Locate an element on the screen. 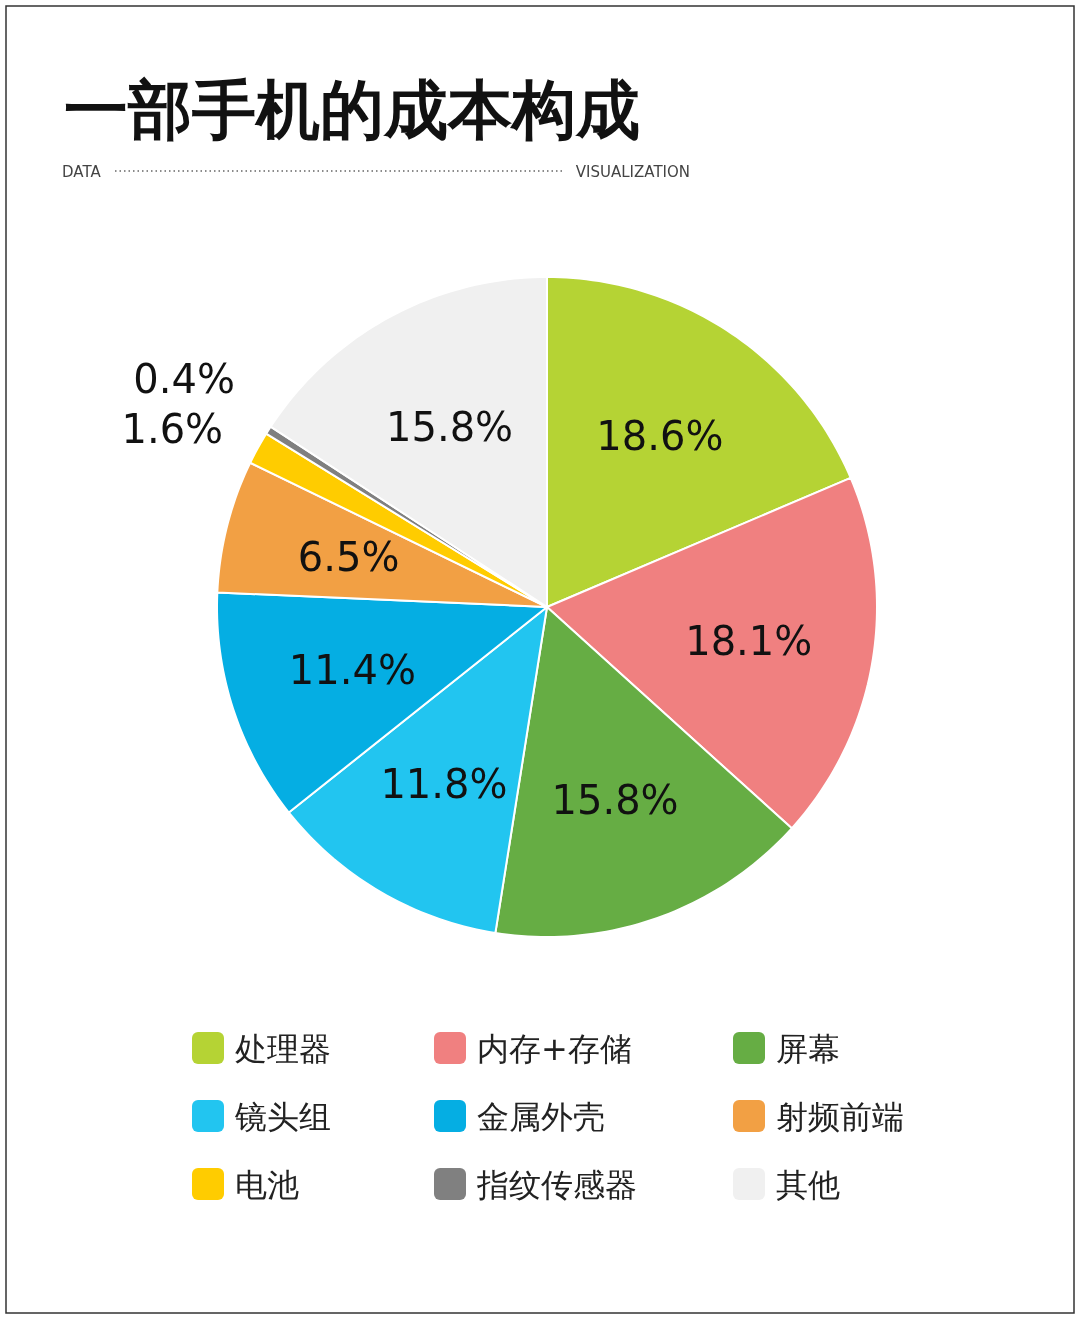  data-label: 0.4% is located at coordinates (184, 378).